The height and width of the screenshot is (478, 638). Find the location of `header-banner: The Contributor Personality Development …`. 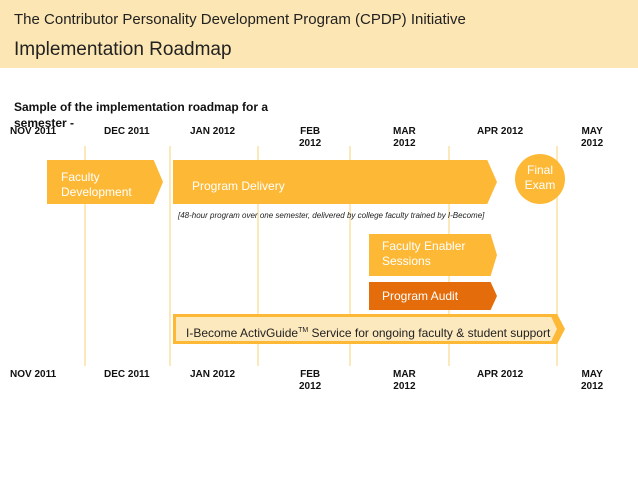

header-banner: The Contributor Personality Development … is located at coordinates (319, 34).